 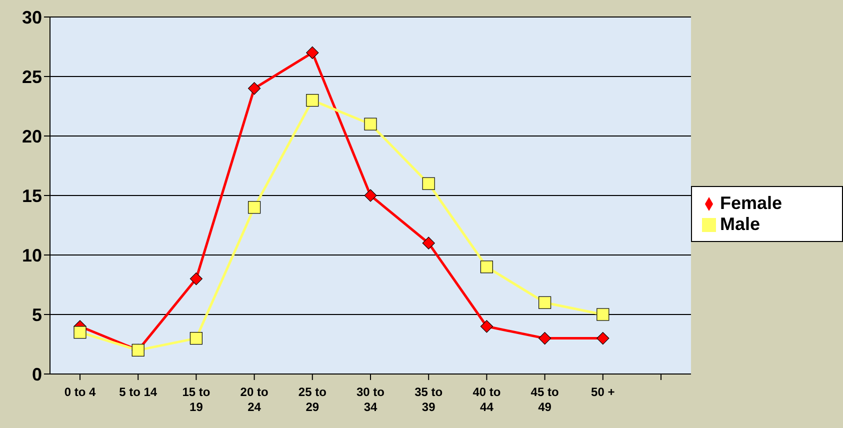 What do you see at coordinates (370, 399) in the screenshot?
I see `x-tick-label: 30 to 34` at bounding box center [370, 399].